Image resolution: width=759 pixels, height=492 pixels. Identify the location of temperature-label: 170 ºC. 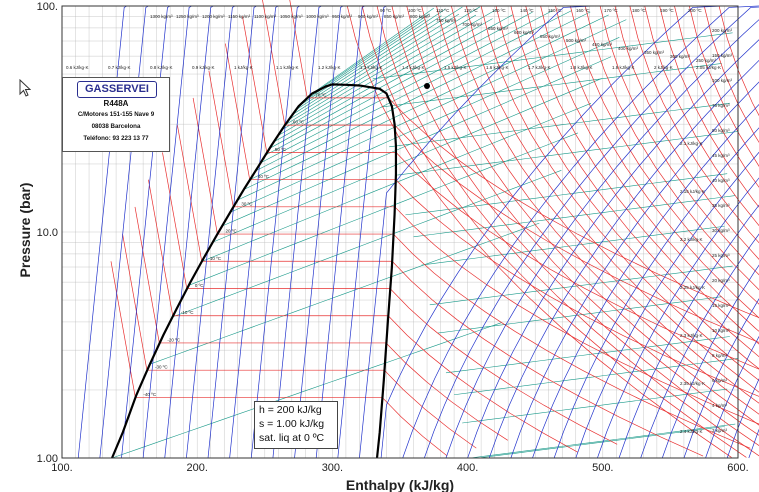
(611, 10).